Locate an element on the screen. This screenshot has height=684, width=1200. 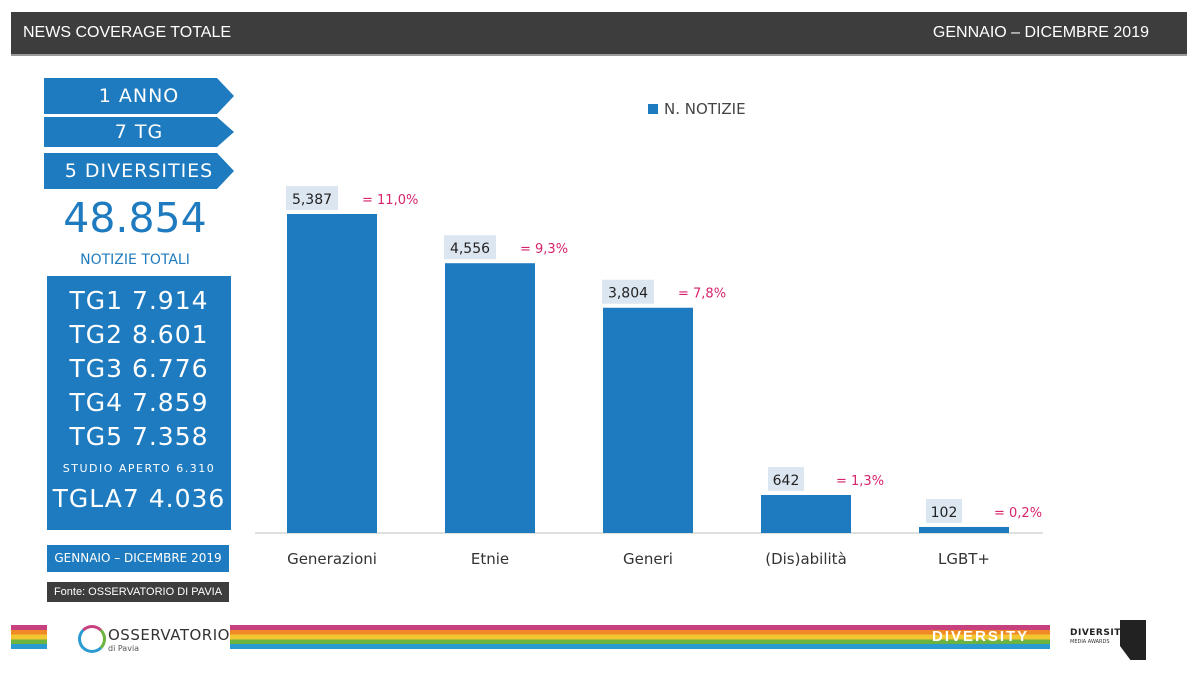
x-tick-label: Generazioni is located at coordinates (332, 559).